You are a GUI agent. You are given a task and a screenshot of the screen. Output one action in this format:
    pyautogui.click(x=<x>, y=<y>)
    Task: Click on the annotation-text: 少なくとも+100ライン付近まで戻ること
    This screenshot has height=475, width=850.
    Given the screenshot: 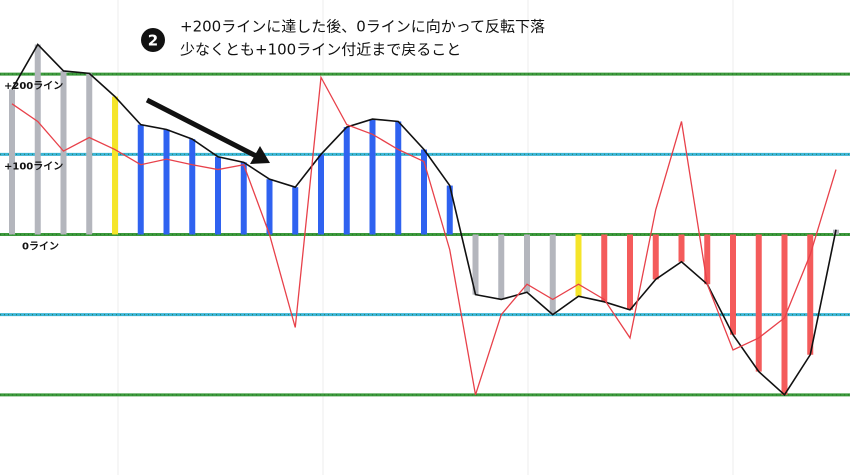 What is the action you would take?
    pyautogui.click(x=320, y=50)
    